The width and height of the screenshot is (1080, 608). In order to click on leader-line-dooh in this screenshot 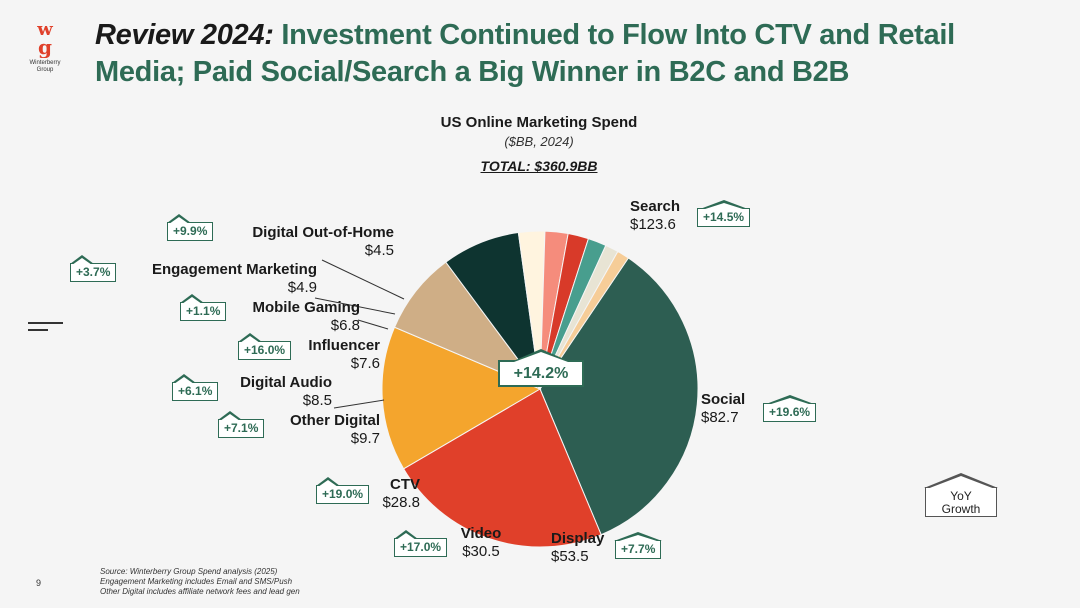, I will do `click(363, 279)`.